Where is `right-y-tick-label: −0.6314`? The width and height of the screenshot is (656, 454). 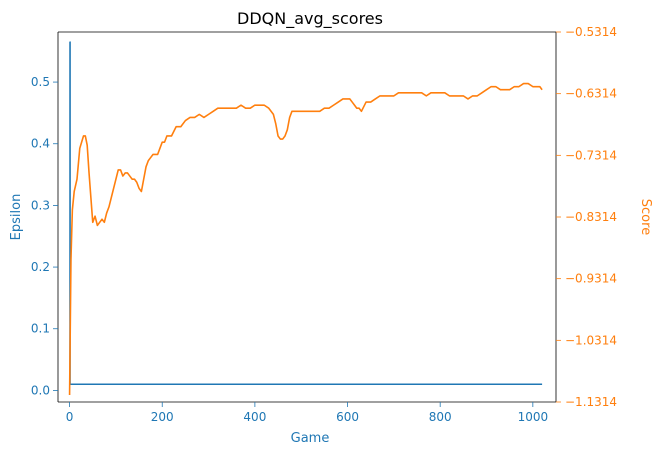
right-y-tick-label: −0.6314 is located at coordinates (591, 94).